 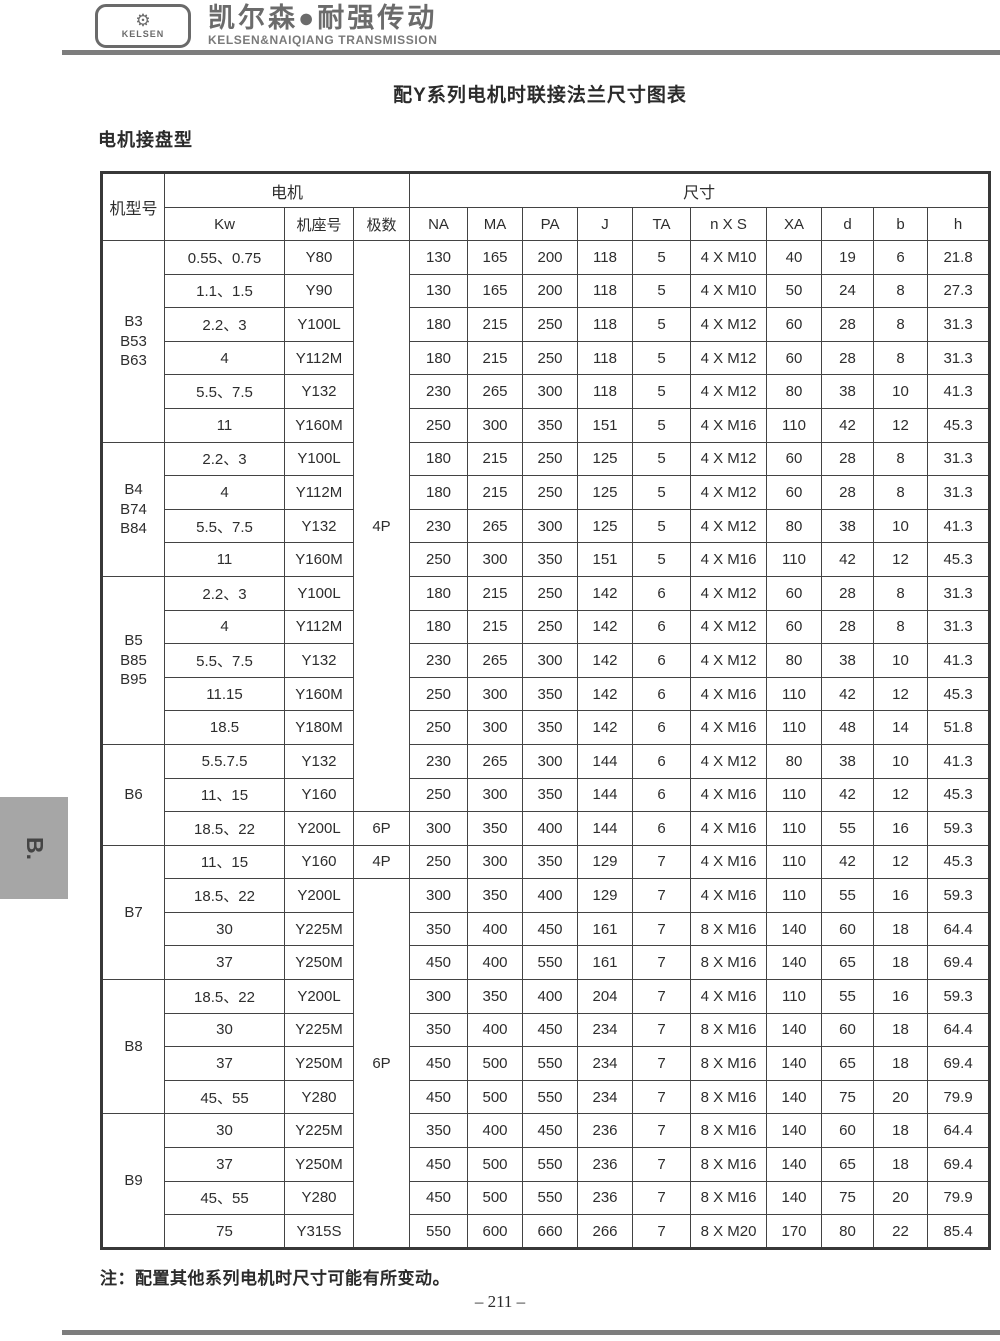 I want to click on cell-h: 45.3, so click(x=959, y=694).